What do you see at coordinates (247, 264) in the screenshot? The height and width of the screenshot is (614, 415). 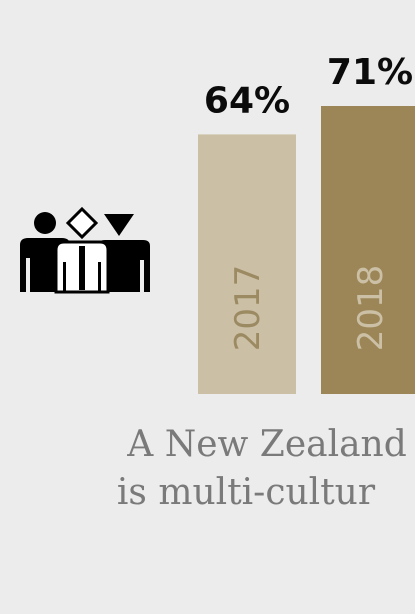 I see `bar-2017` at bounding box center [247, 264].